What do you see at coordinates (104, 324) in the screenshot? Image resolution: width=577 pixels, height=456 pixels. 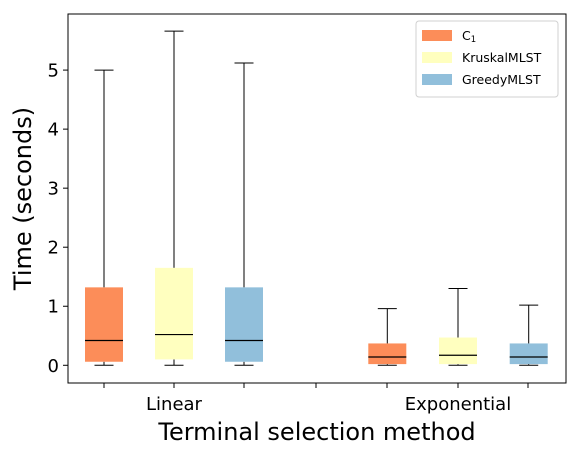 I see `box-c-linear` at bounding box center [104, 324].